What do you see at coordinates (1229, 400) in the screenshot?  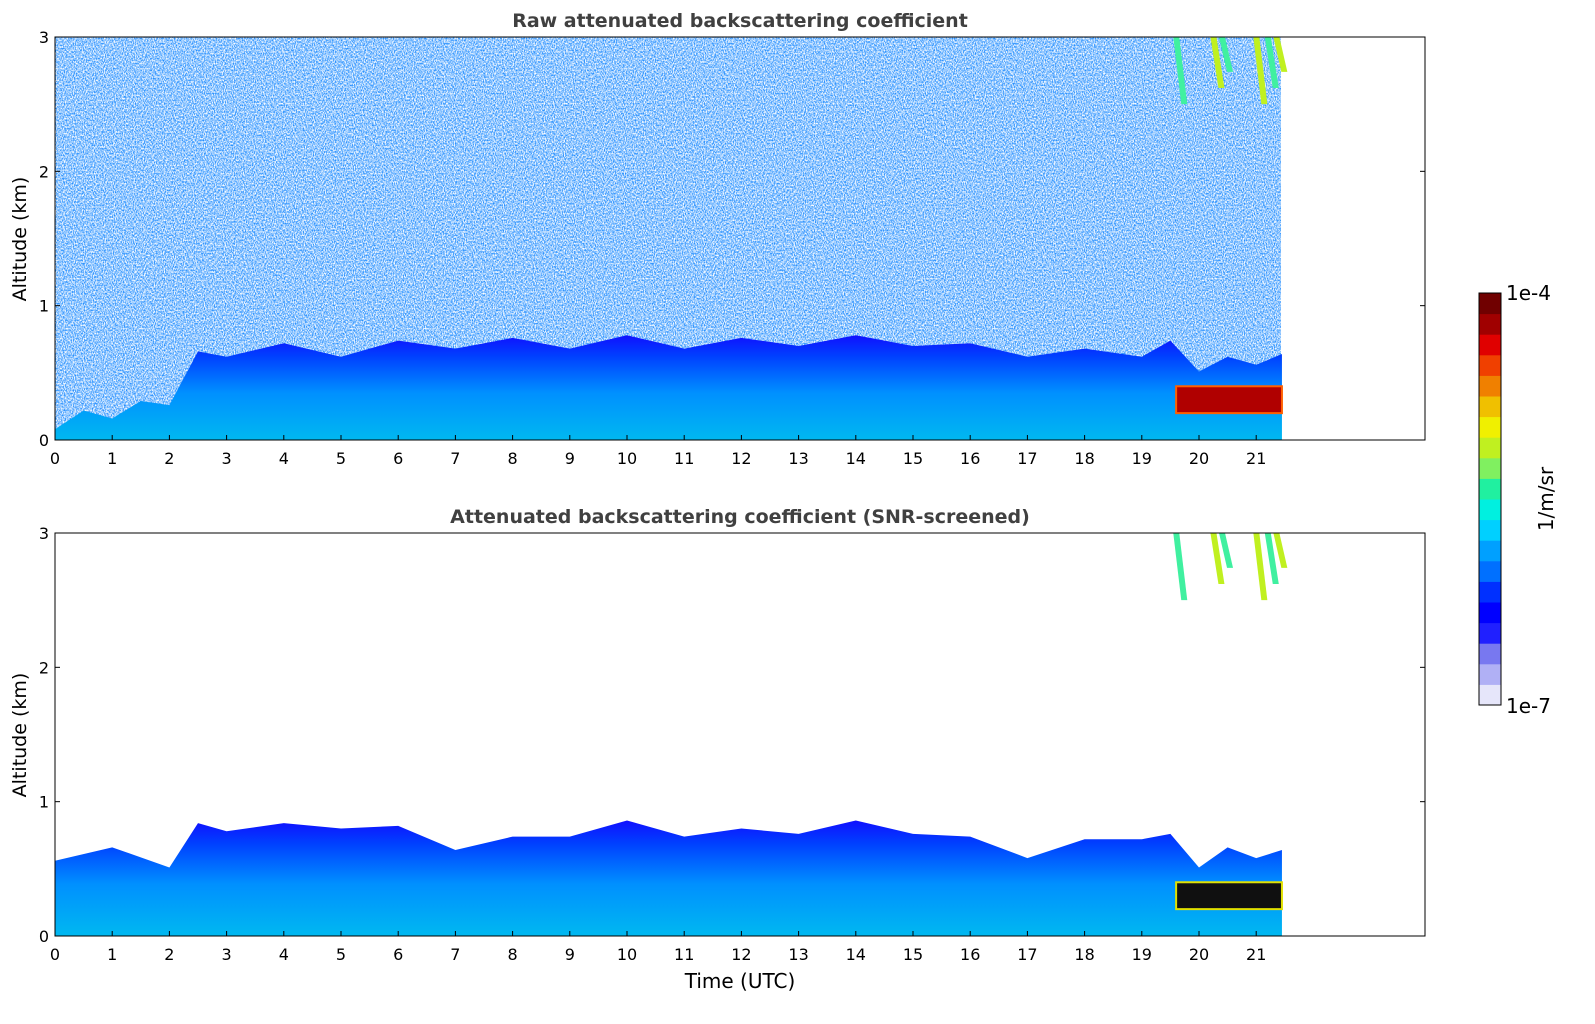 I see `raw-strong-aerosol-layer` at bounding box center [1229, 400].